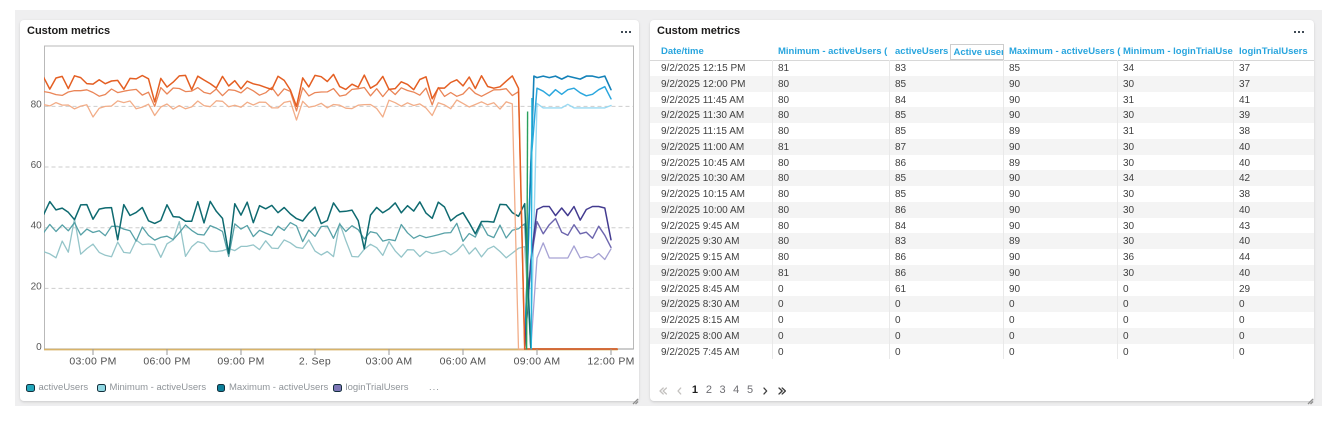  Describe the element at coordinates (240, 362) in the screenshot. I see `svg-text: 09:00 PM` at that location.